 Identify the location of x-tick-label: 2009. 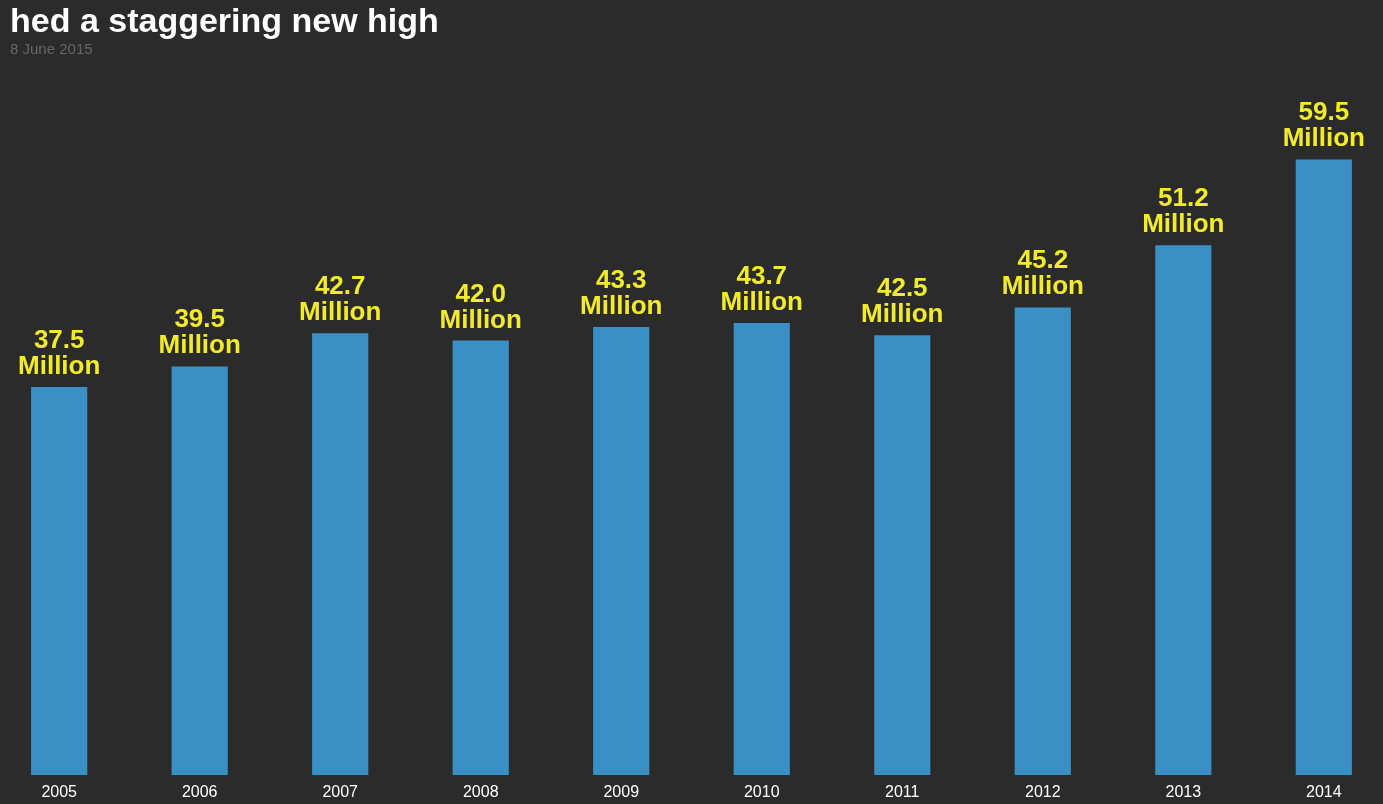
(621, 791).